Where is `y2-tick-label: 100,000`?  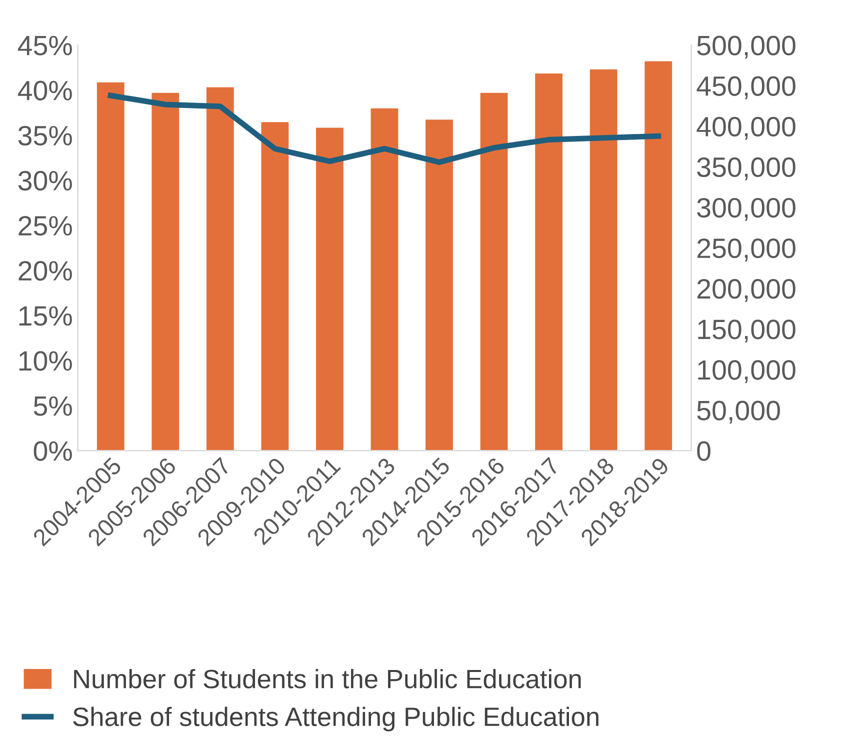 y2-tick-label: 100,000 is located at coordinates (747, 372).